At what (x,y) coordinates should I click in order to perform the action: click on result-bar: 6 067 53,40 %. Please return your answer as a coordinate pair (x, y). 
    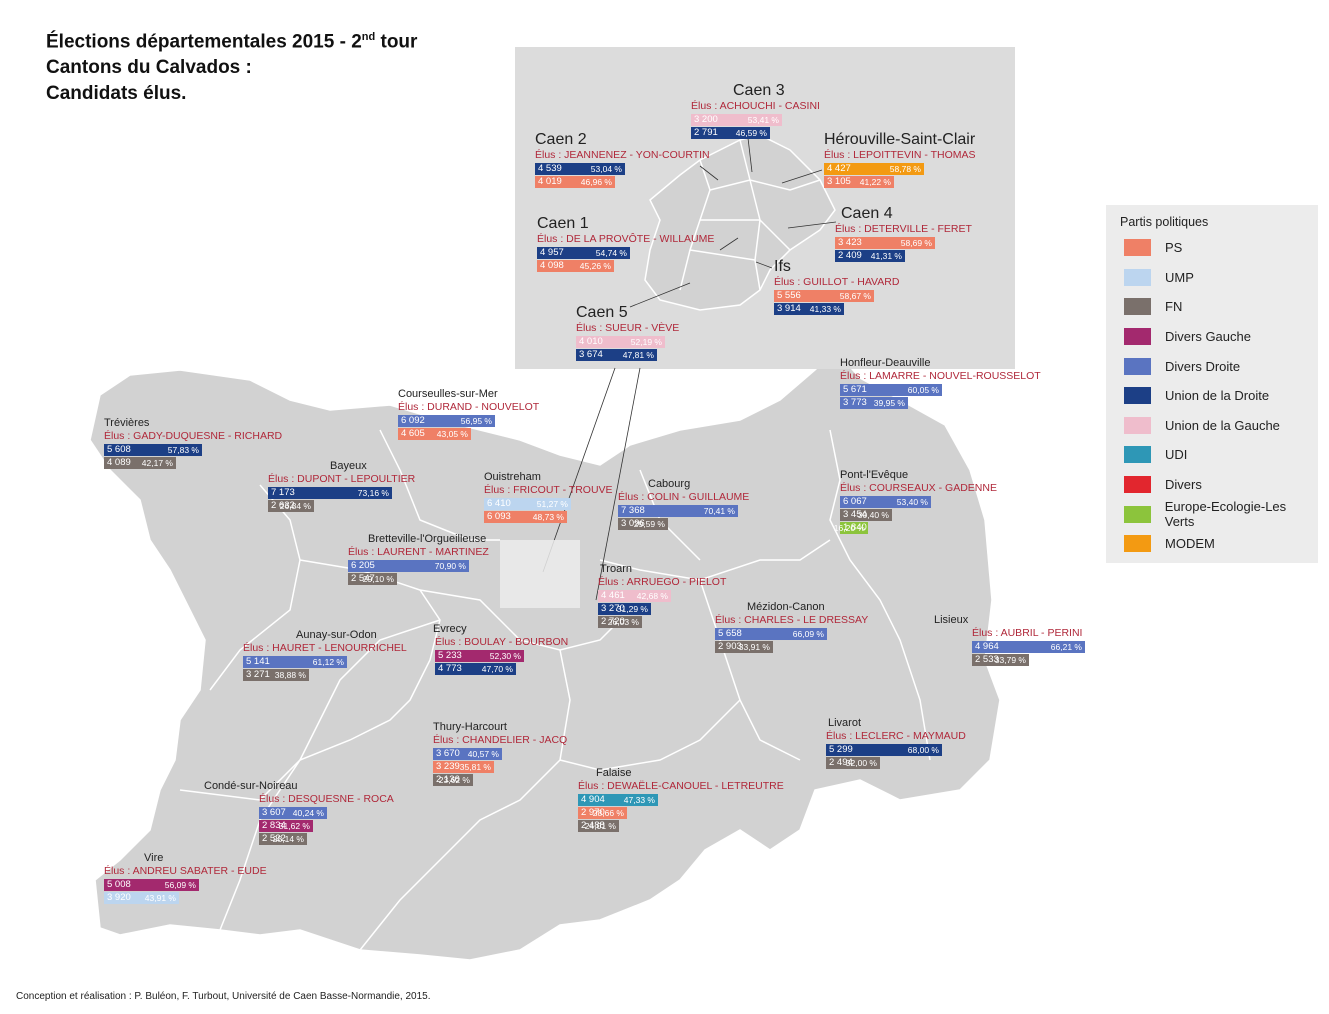
    Looking at the image, I should click on (885, 502).